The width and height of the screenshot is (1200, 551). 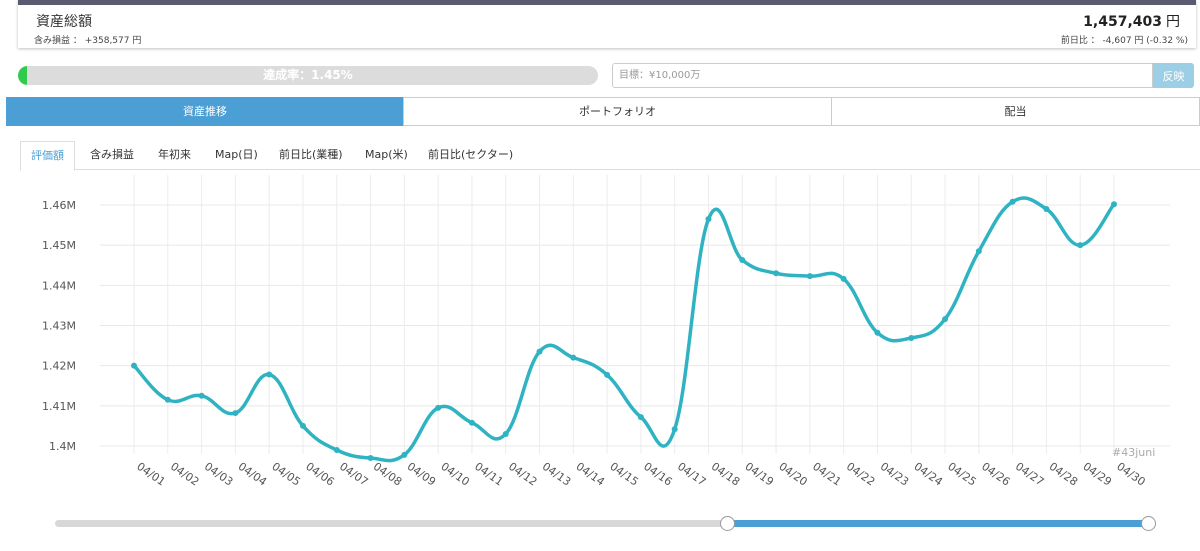 I want to click on subtab-map-us: Map(米), so click(x=386, y=154).